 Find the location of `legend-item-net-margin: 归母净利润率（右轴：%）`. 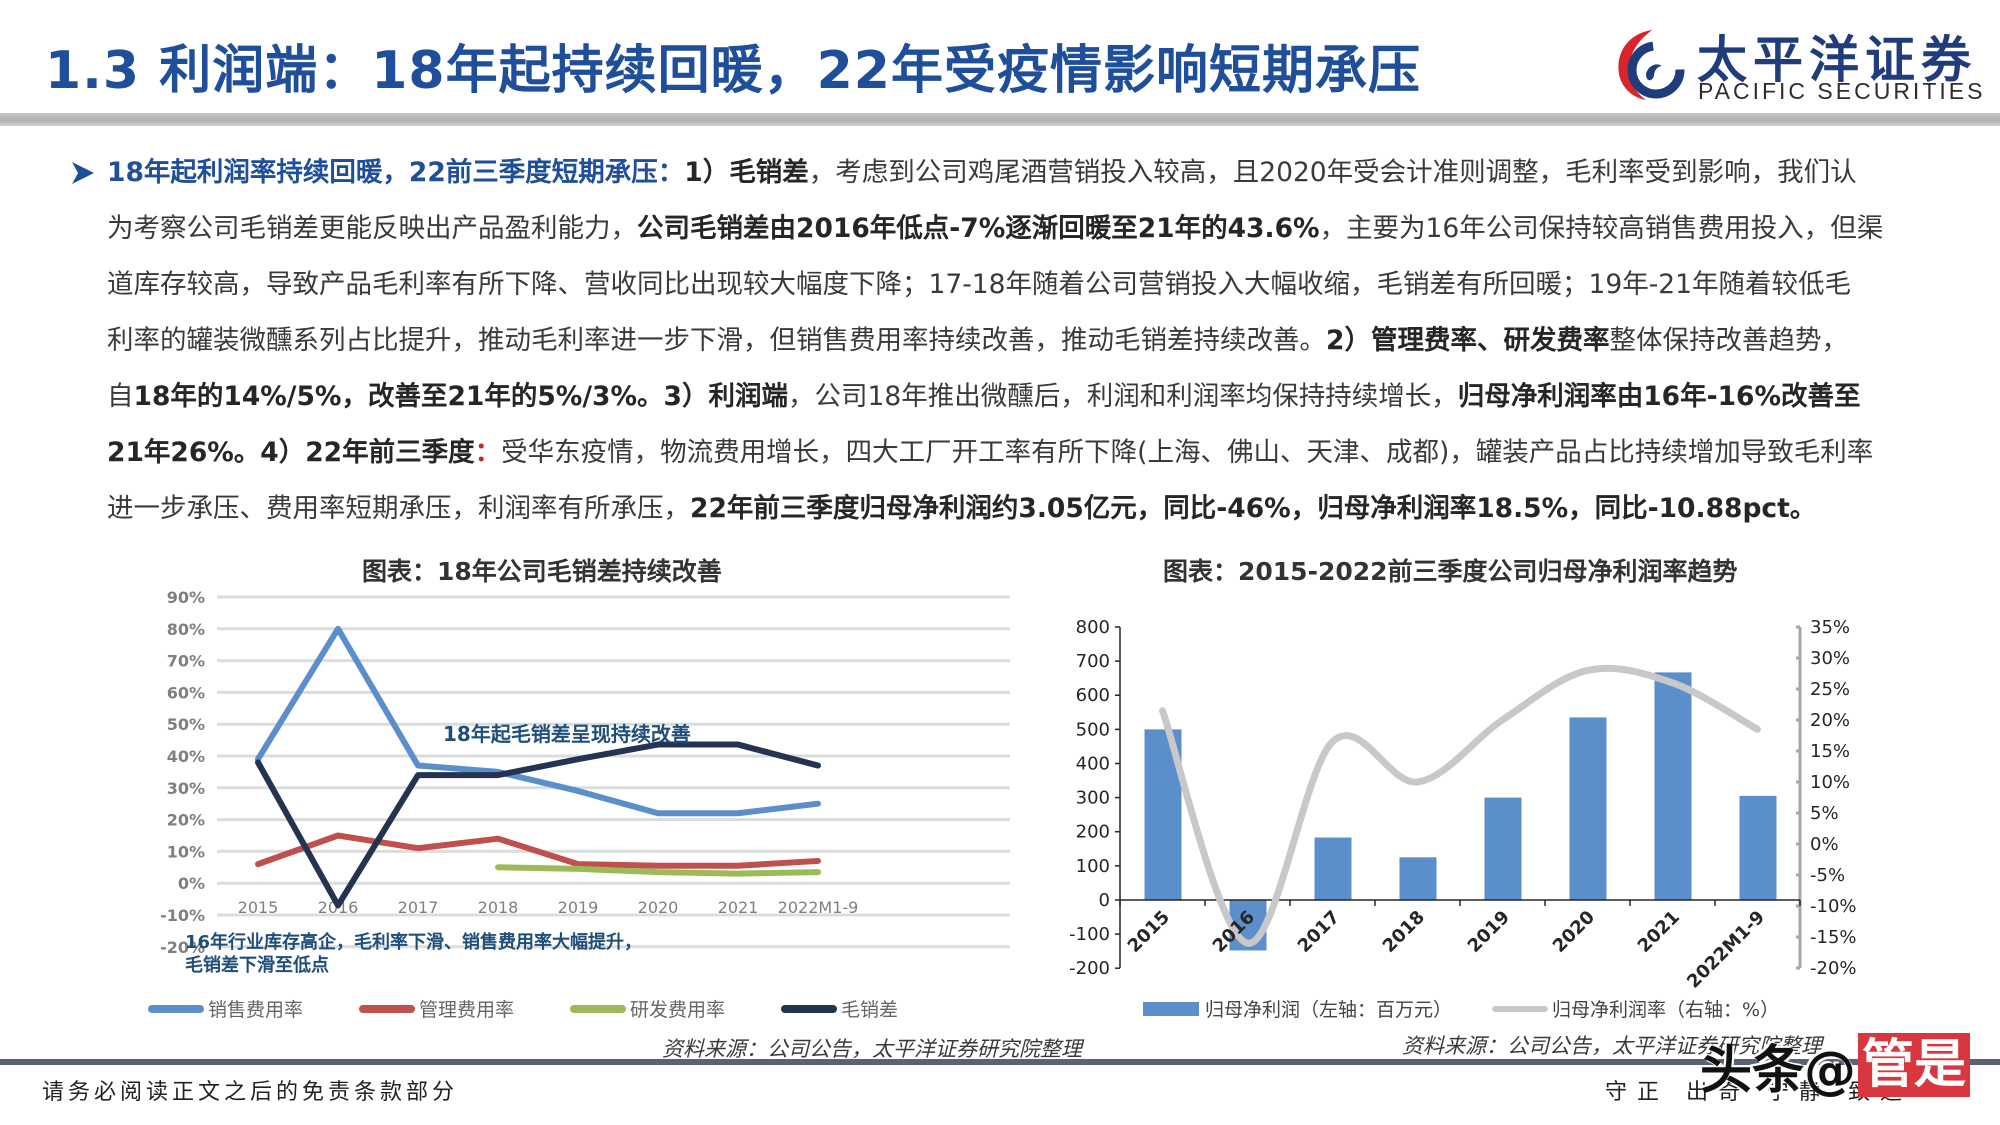

legend-item-net-margin: 归母净利润率（右轴：%） is located at coordinates (1635, 1008).